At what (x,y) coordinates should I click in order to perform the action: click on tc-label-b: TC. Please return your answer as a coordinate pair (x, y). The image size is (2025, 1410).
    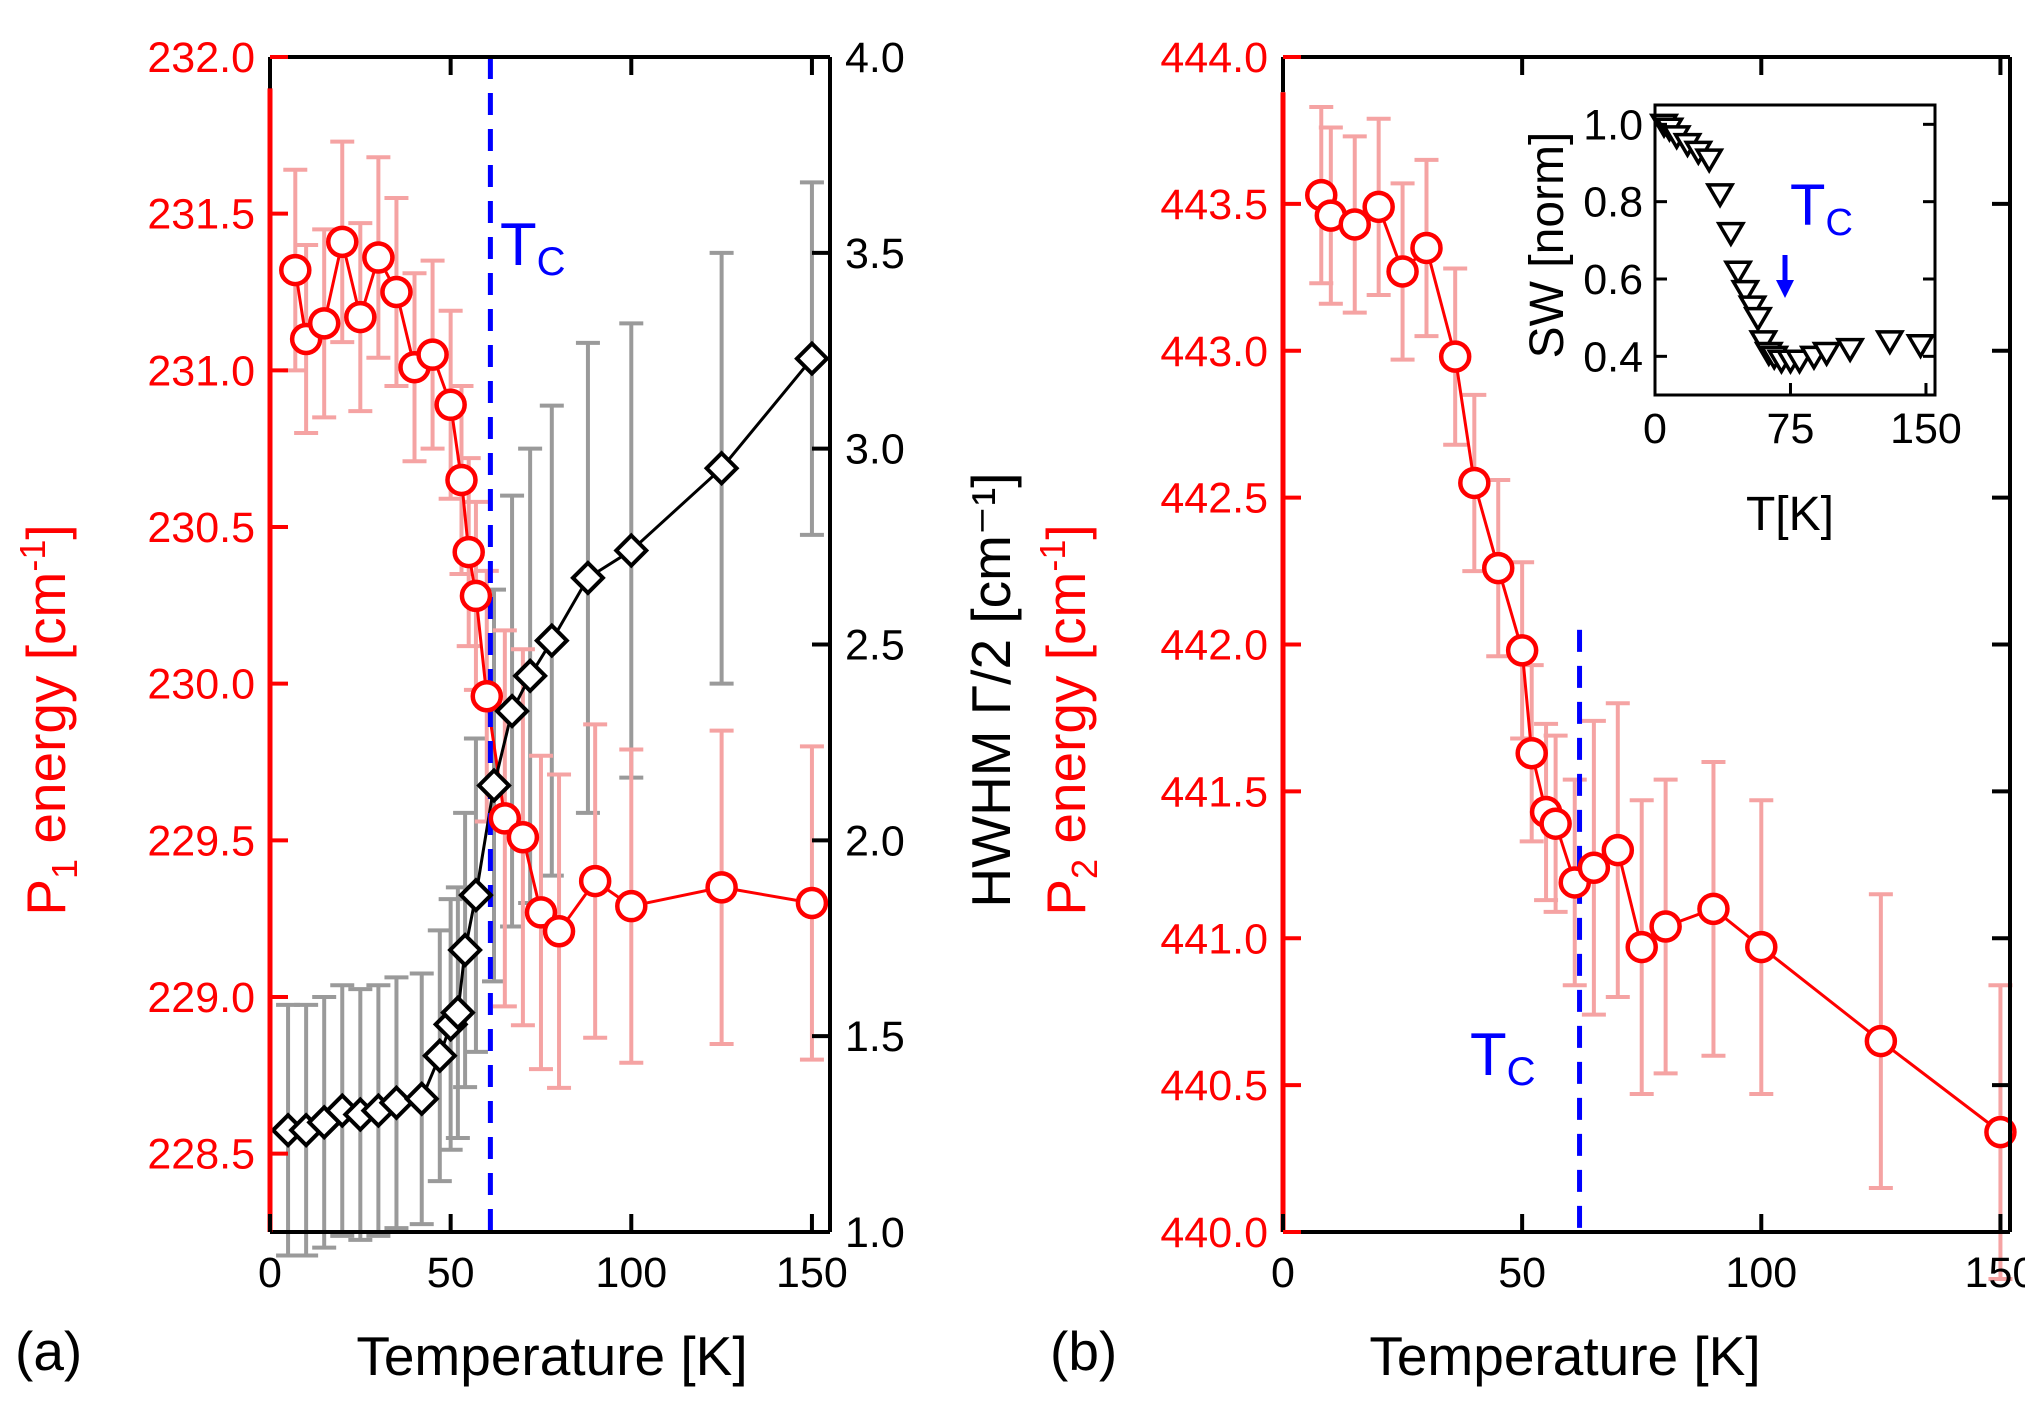
    Looking at the image, I should click on (1503, 1057).